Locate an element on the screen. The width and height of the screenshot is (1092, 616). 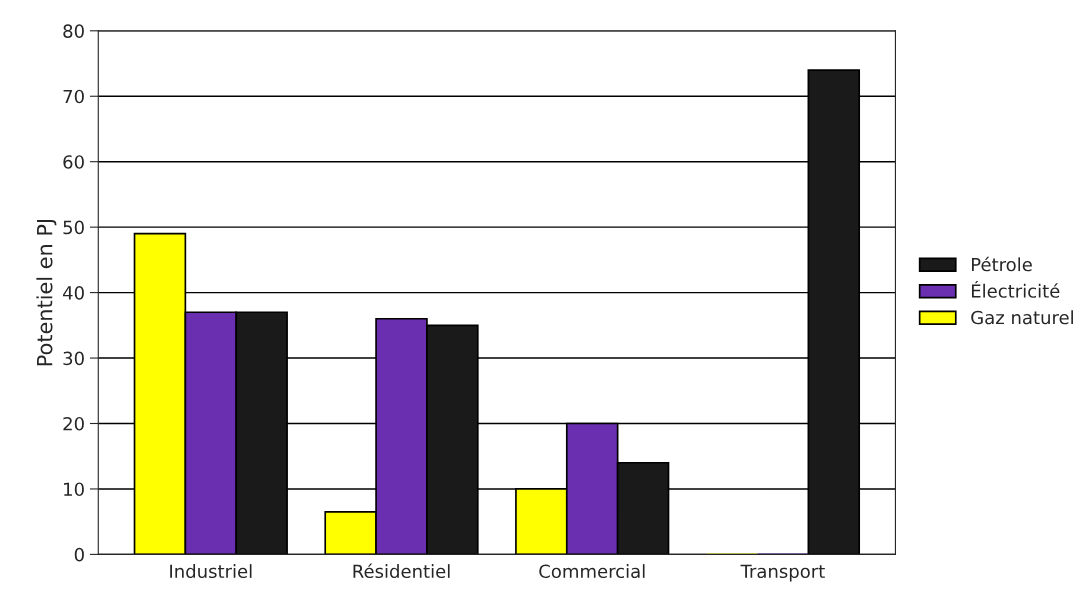
y-tick-label: 0 is located at coordinates (79, 554).